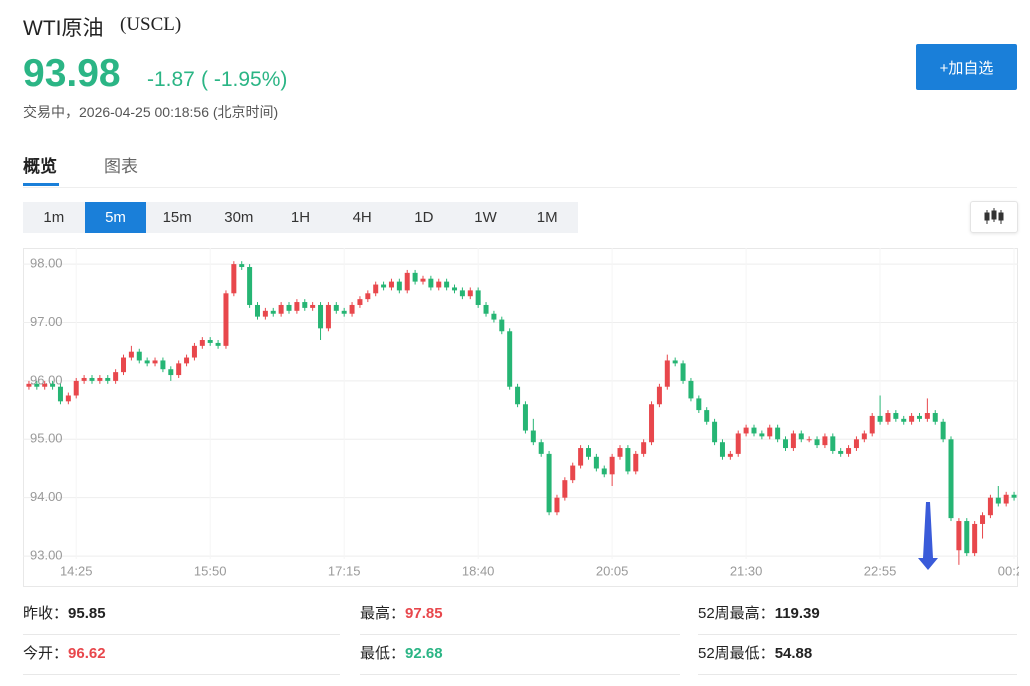 This screenshot has height=686, width=1030. What do you see at coordinates (547, 217) in the screenshot?
I see `period-button: 1M` at bounding box center [547, 217].